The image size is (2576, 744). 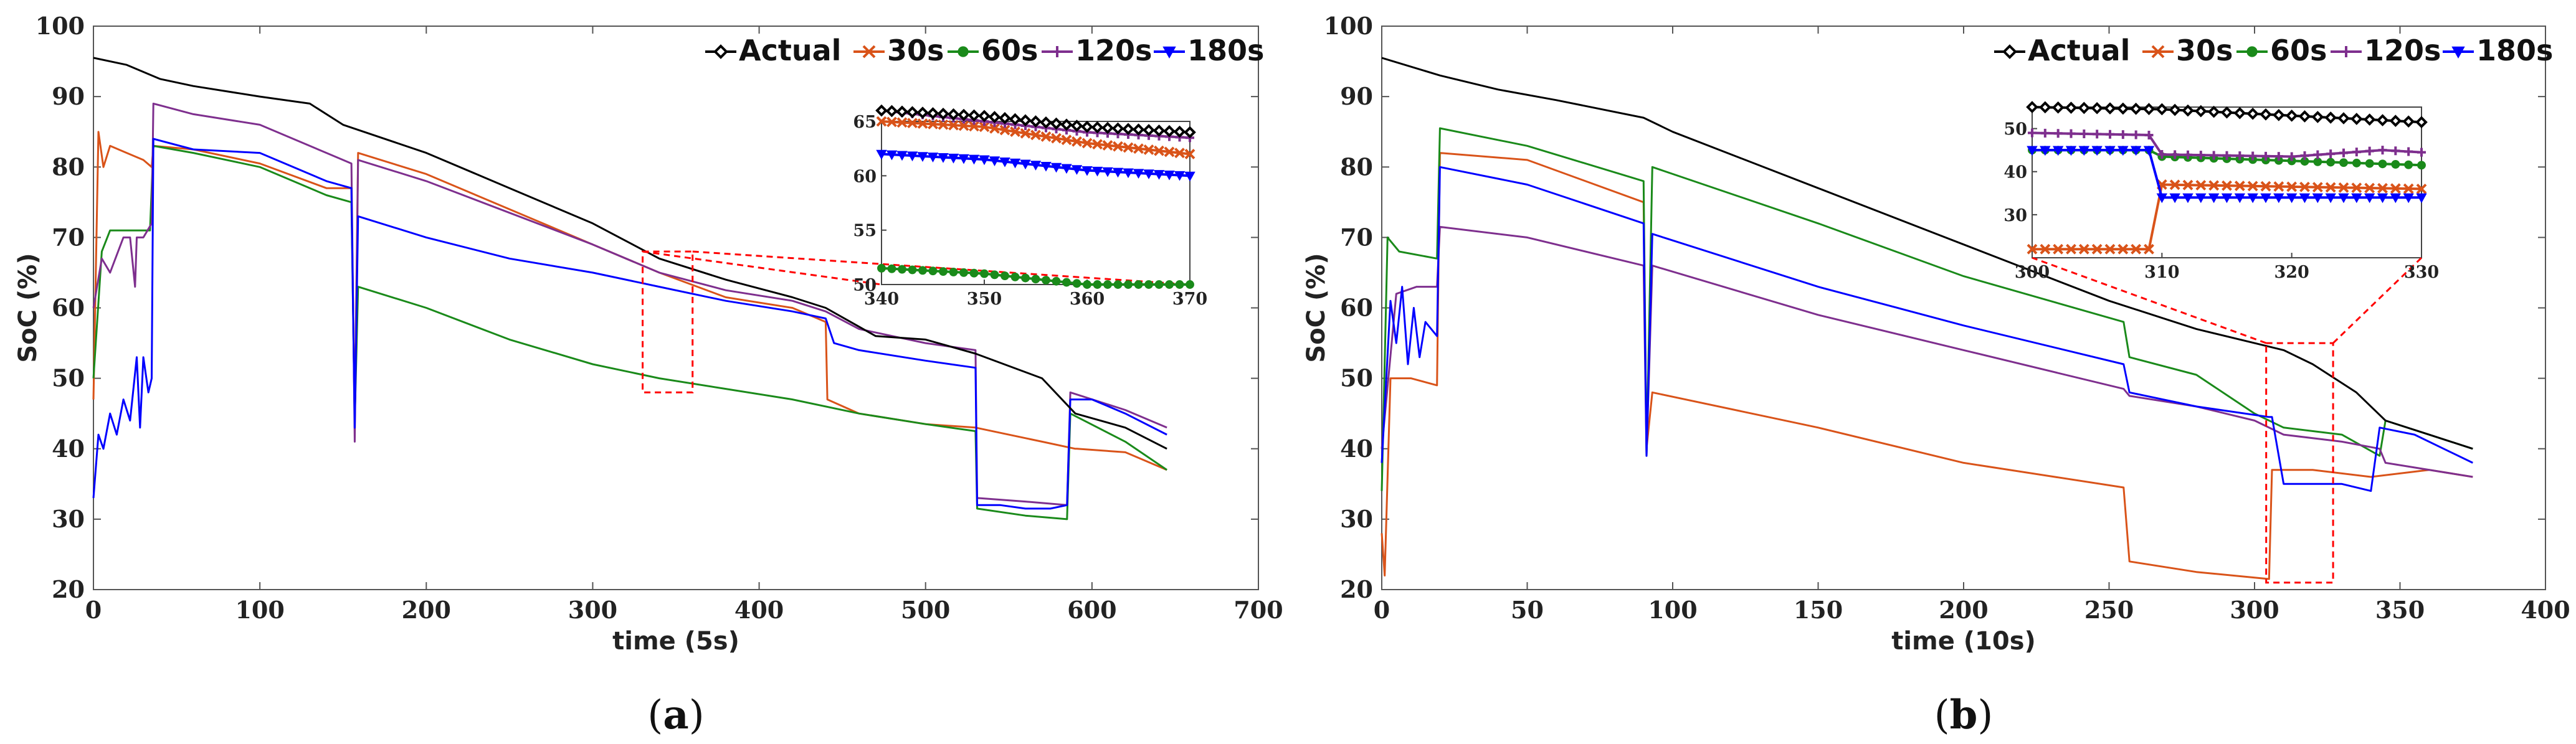 What do you see at coordinates (984, 299) in the screenshot?
I see `inset-x-tick-label: 350` at bounding box center [984, 299].